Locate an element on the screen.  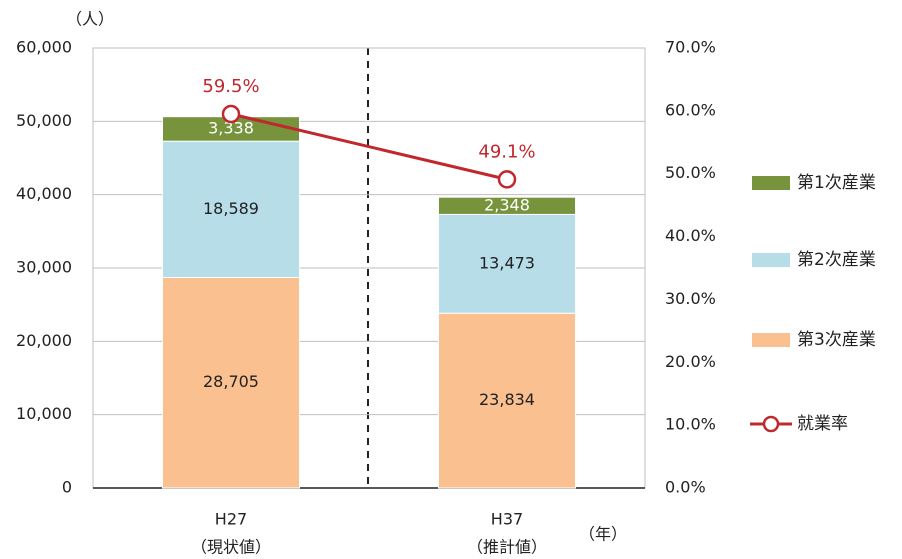
data-label: 28,705 is located at coordinates (231, 381).